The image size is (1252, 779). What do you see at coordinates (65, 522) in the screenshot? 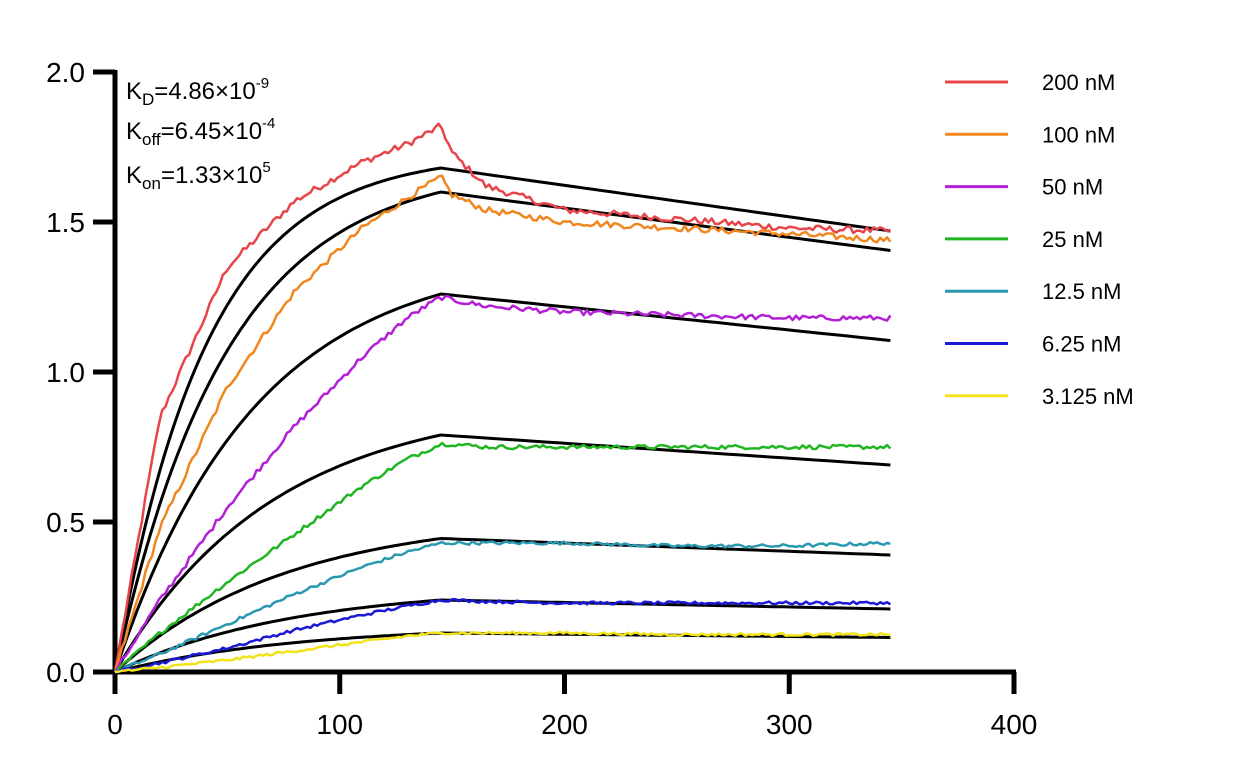
I see `y-tick-label: 0.5` at bounding box center [65, 522].